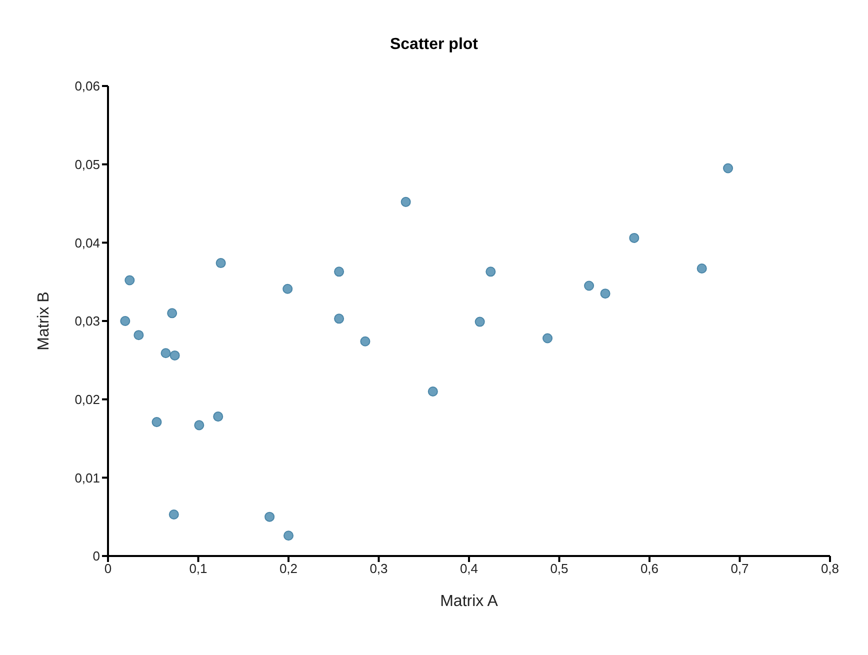  I want to click on x-tick-label: 0,2, so click(288, 568).